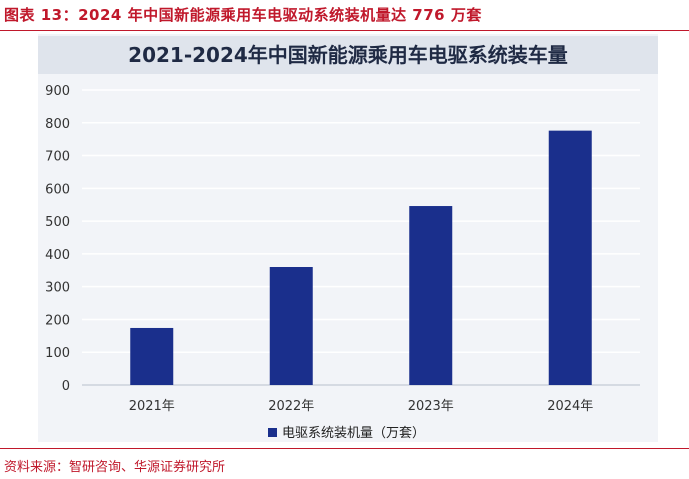  I want to click on y-tick-label: 600, so click(57, 189).